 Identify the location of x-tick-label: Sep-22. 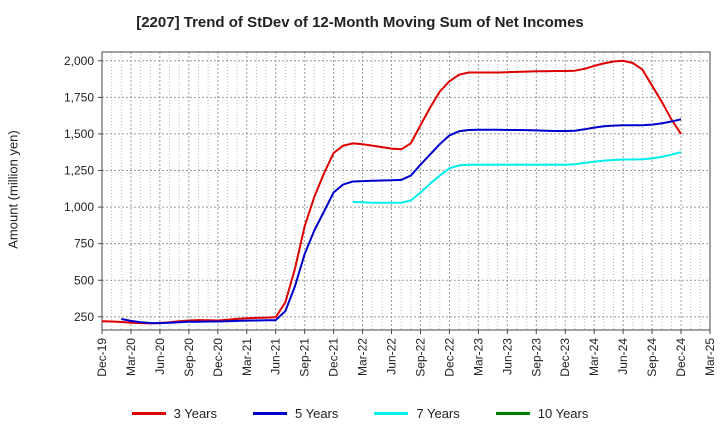
(420, 357).